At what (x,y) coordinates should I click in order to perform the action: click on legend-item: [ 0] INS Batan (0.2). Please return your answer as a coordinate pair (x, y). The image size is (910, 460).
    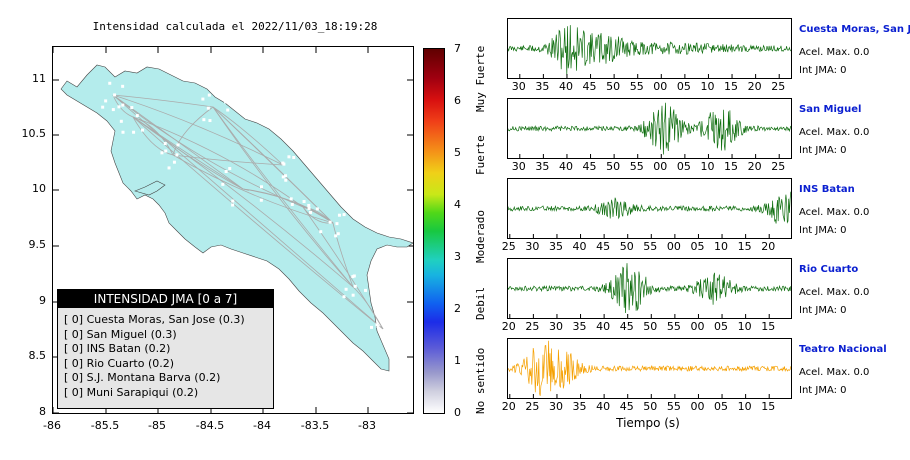
    Looking at the image, I should click on (117, 348).